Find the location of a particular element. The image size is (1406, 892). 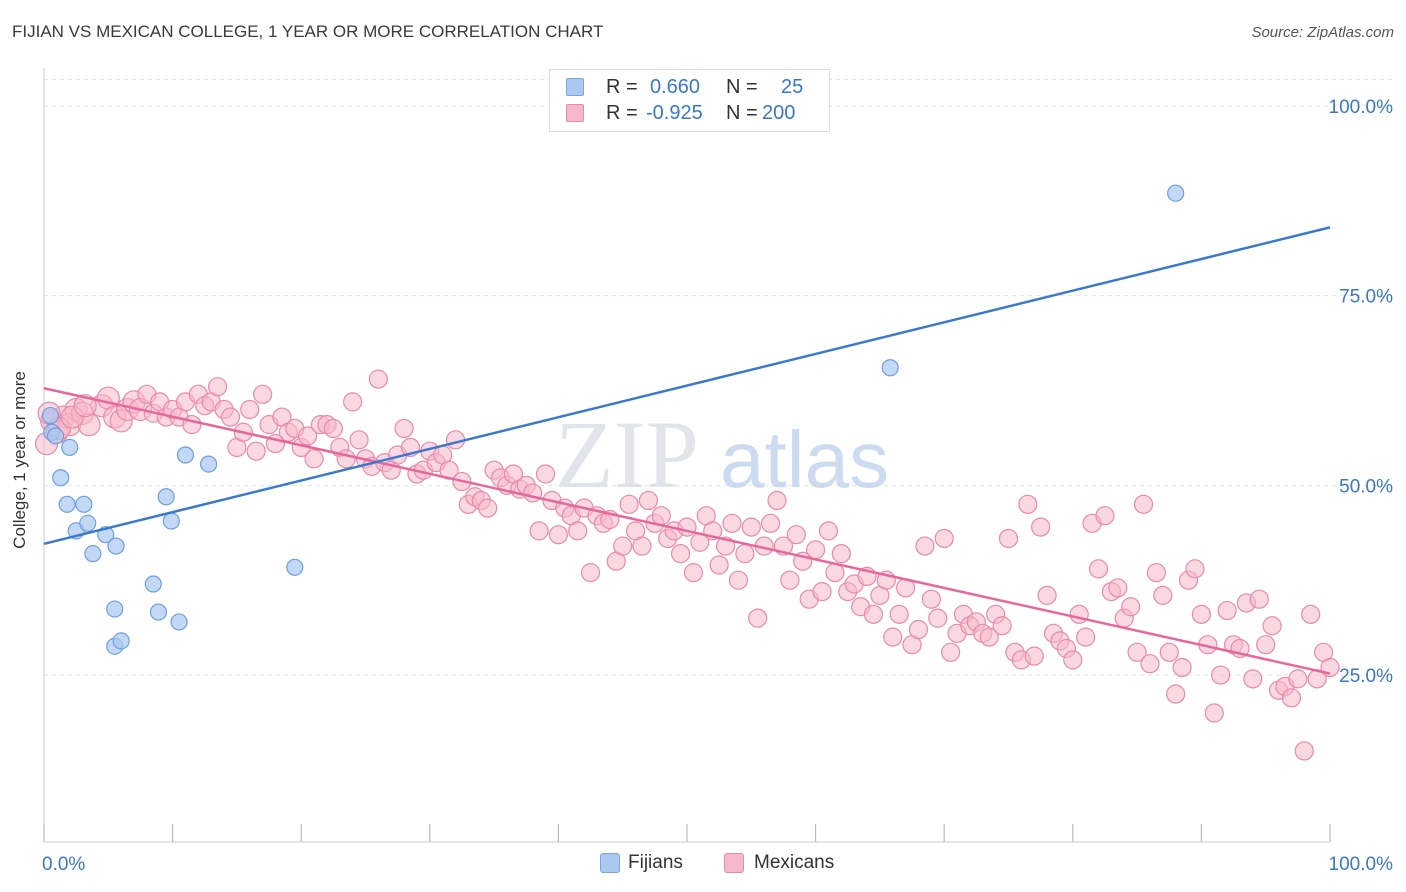

watermark-atlas: atlas is located at coordinates (804, 459).